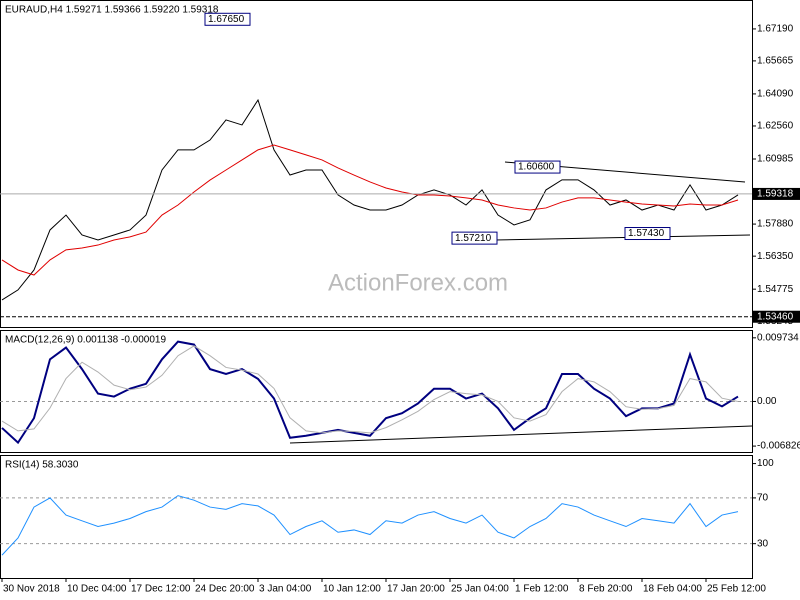 This screenshot has height=600, width=800. What do you see at coordinates (285, 589) in the screenshot?
I see `x-tick-label: 3 Jan 04:00` at bounding box center [285, 589].